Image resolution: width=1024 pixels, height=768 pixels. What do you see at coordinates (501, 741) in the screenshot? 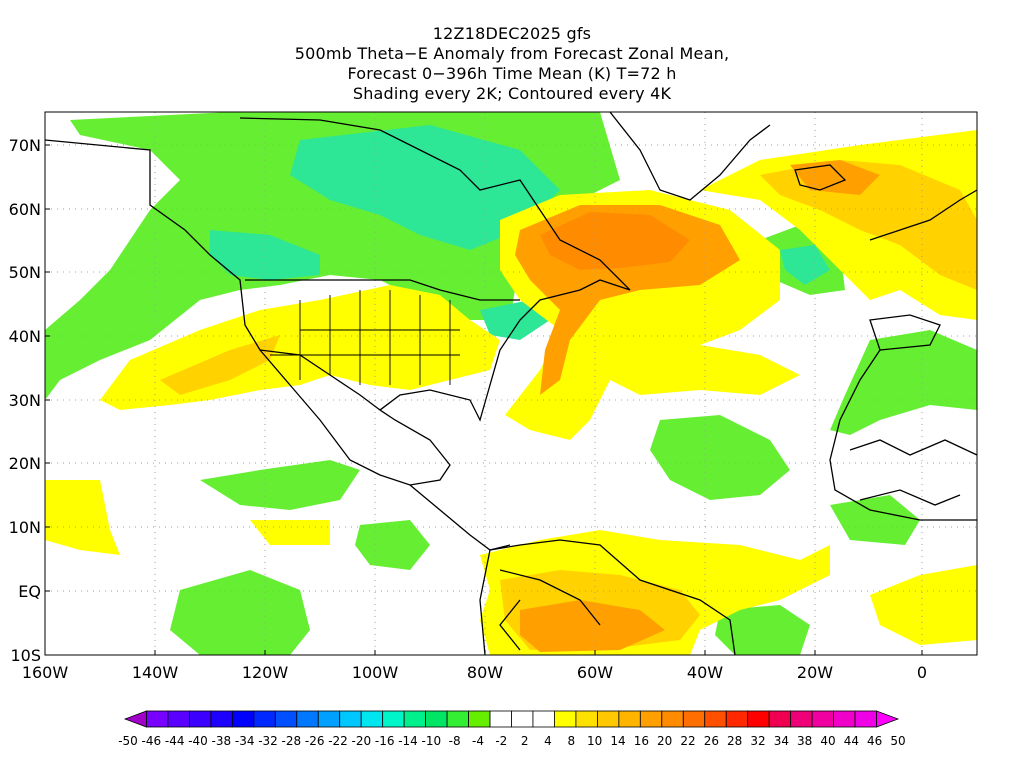
I see `colorbar-label: -2` at bounding box center [501, 741].